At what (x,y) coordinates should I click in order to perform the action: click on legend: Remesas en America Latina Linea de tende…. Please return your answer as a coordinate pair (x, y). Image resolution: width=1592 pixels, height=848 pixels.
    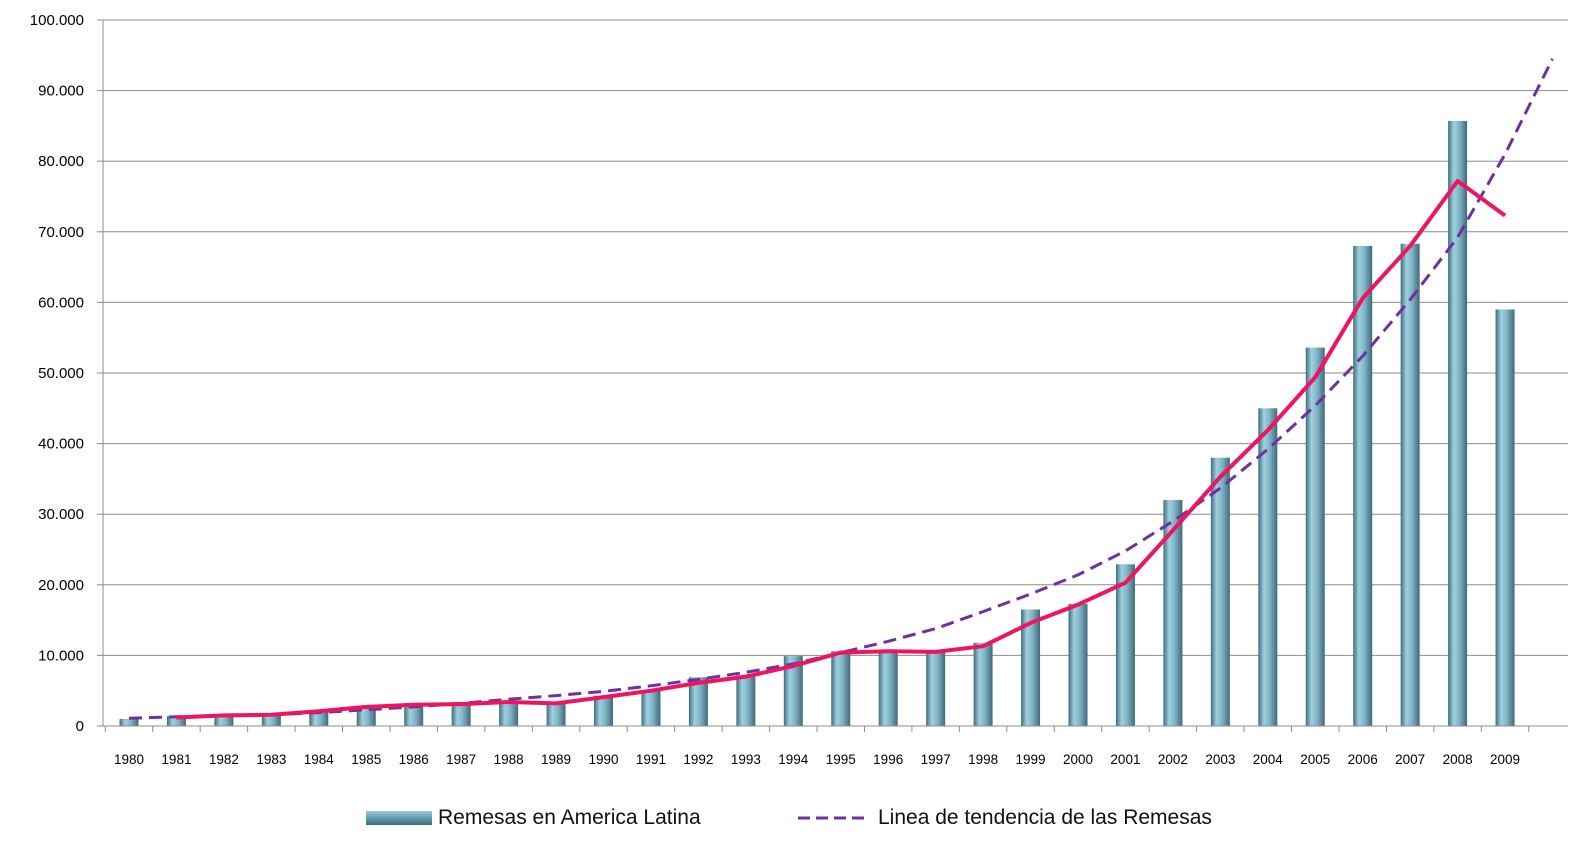
    Looking at the image, I should click on (796, 824).